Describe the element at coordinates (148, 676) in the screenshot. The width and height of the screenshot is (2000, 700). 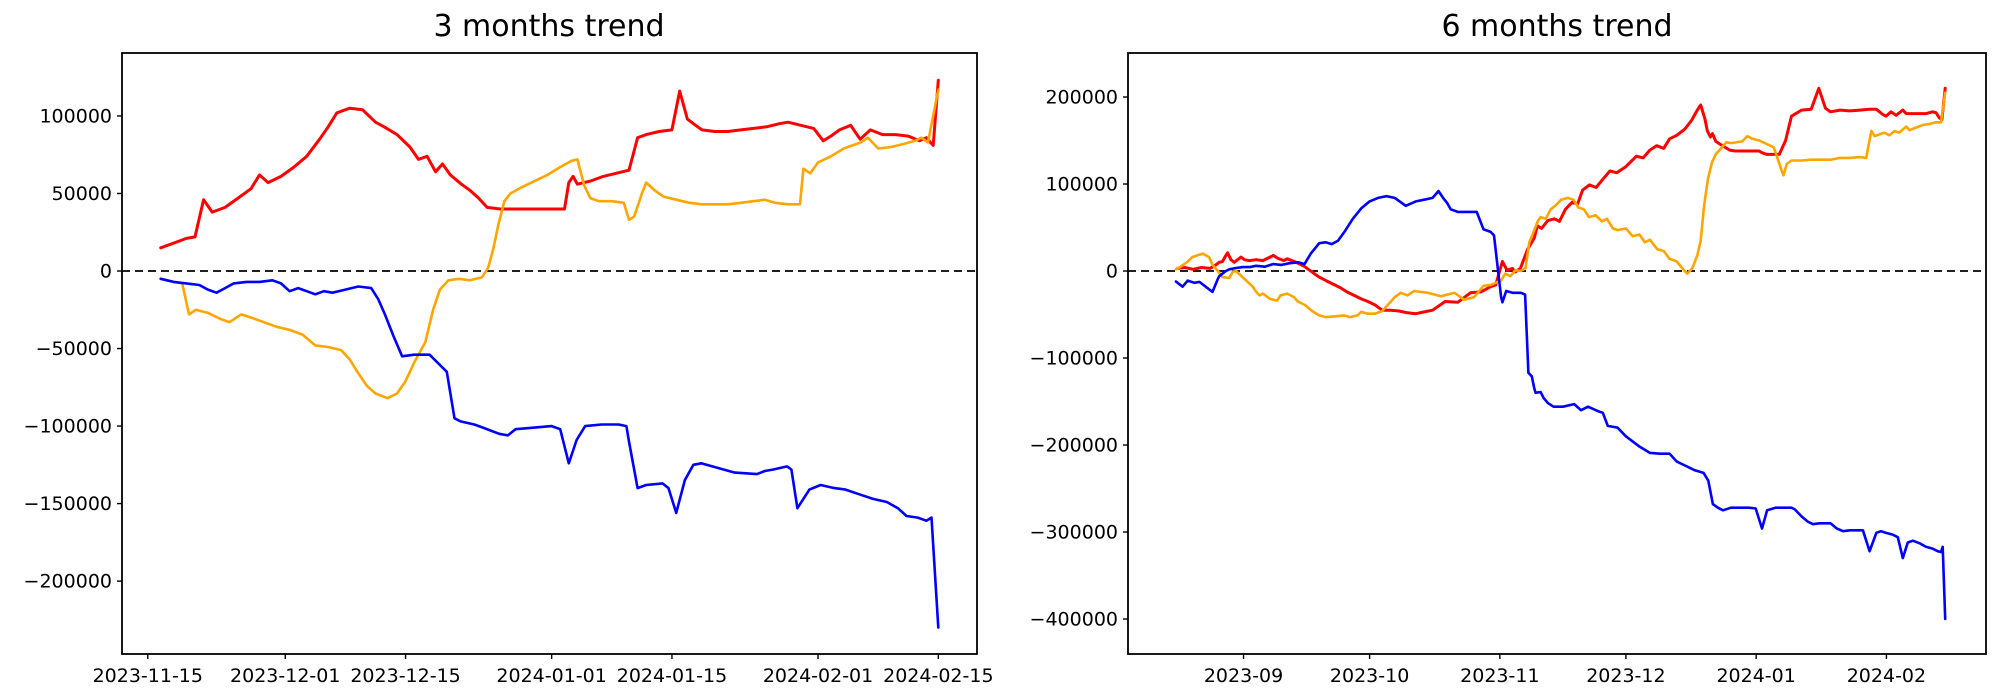
I see `x-tick-label: 2023-11-15` at that location.